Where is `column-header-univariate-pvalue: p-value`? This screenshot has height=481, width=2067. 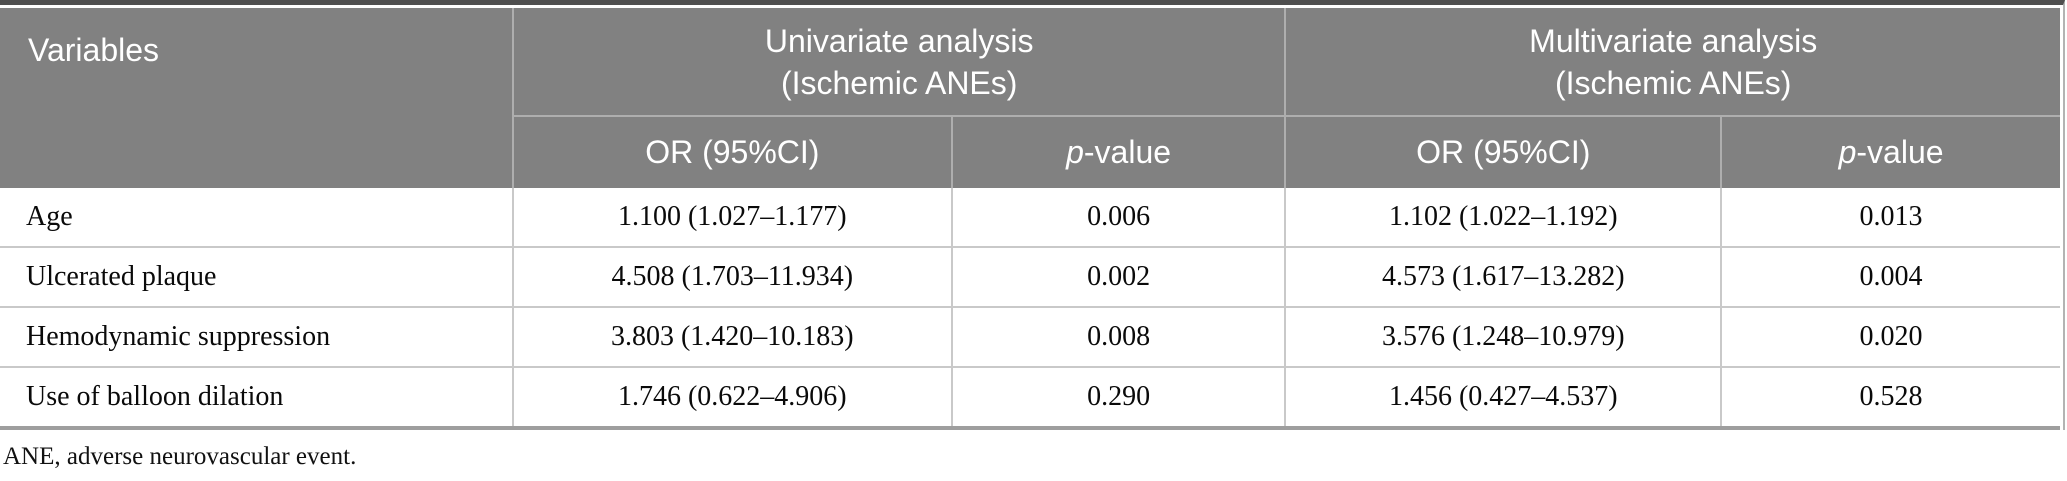 column-header-univariate-pvalue: p-value is located at coordinates (1118, 151).